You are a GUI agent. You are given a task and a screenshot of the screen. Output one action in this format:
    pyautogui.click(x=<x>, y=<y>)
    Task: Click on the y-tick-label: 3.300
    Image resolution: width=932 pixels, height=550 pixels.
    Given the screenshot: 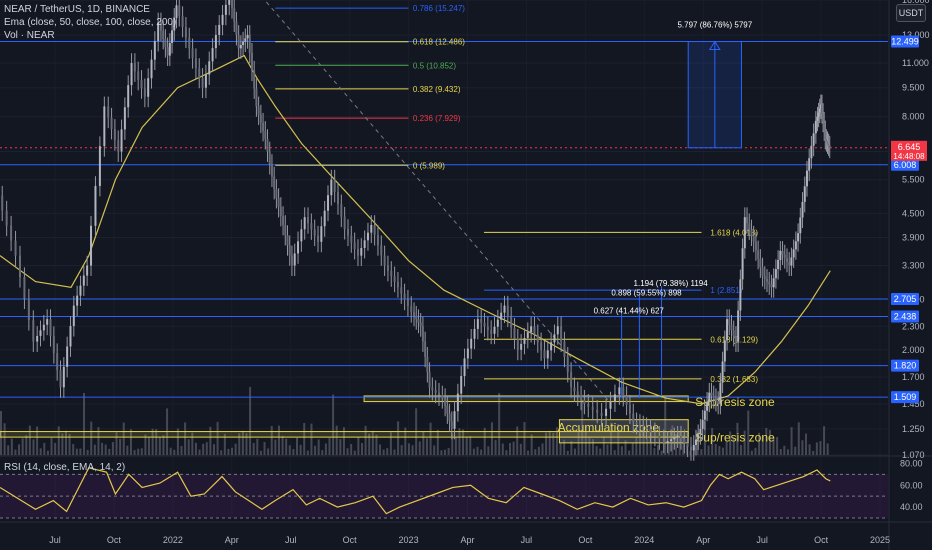 What is the action you would take?
    pyautogui.click(x=913, y=266)
    